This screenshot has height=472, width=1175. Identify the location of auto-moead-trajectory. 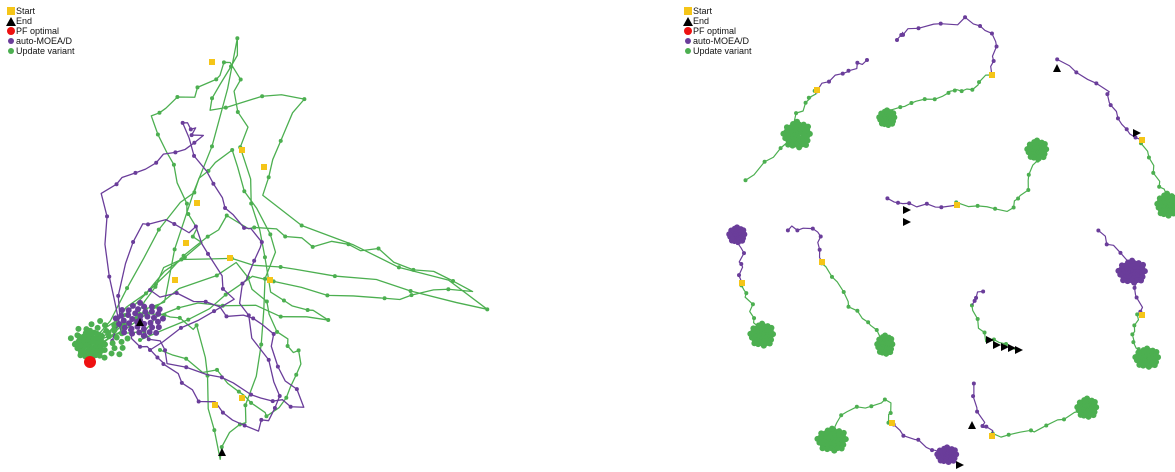
(842, 75).